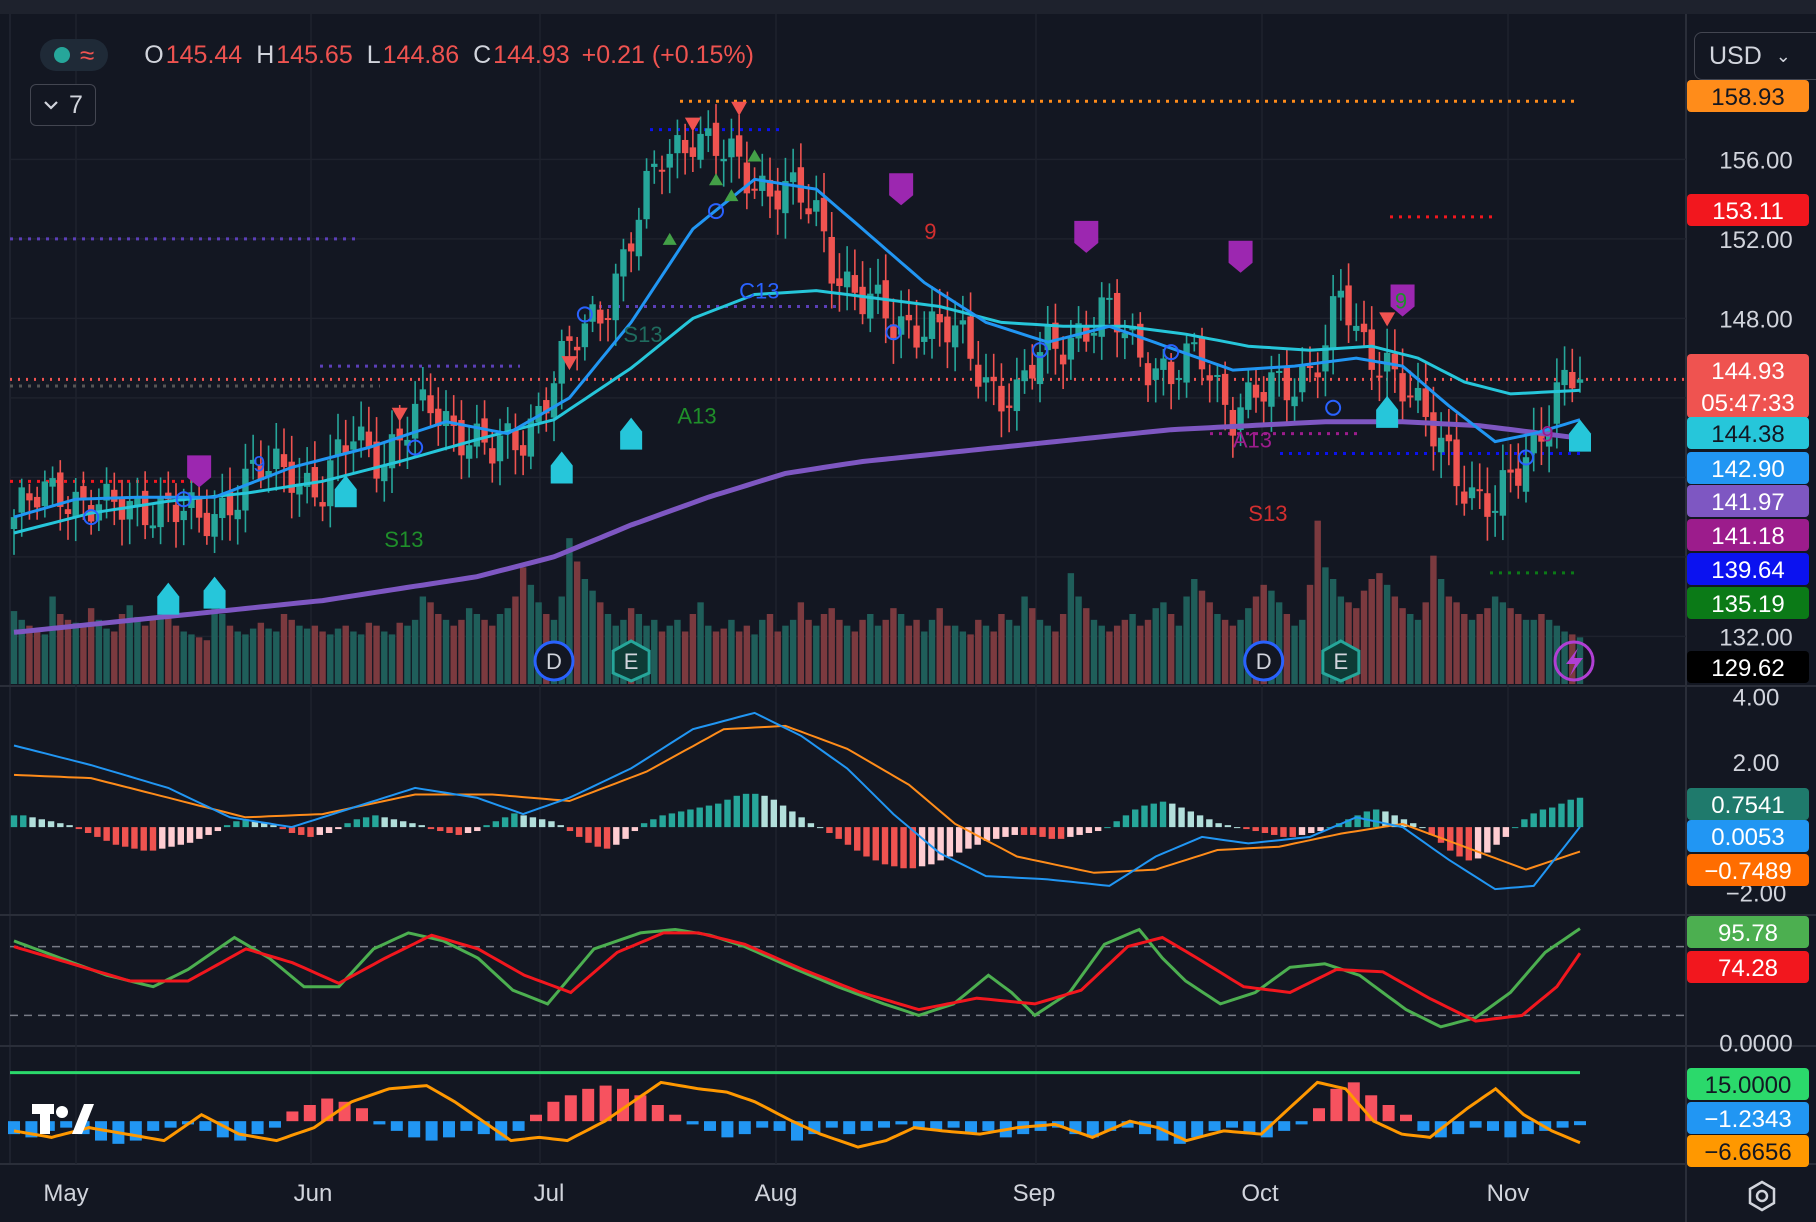  What do you see at coordinates (786, 1193) in the screenshot?
I see `time-axis: May Jun Jul Aug Sep Oct Nov` at bounding box center [786, 1193].